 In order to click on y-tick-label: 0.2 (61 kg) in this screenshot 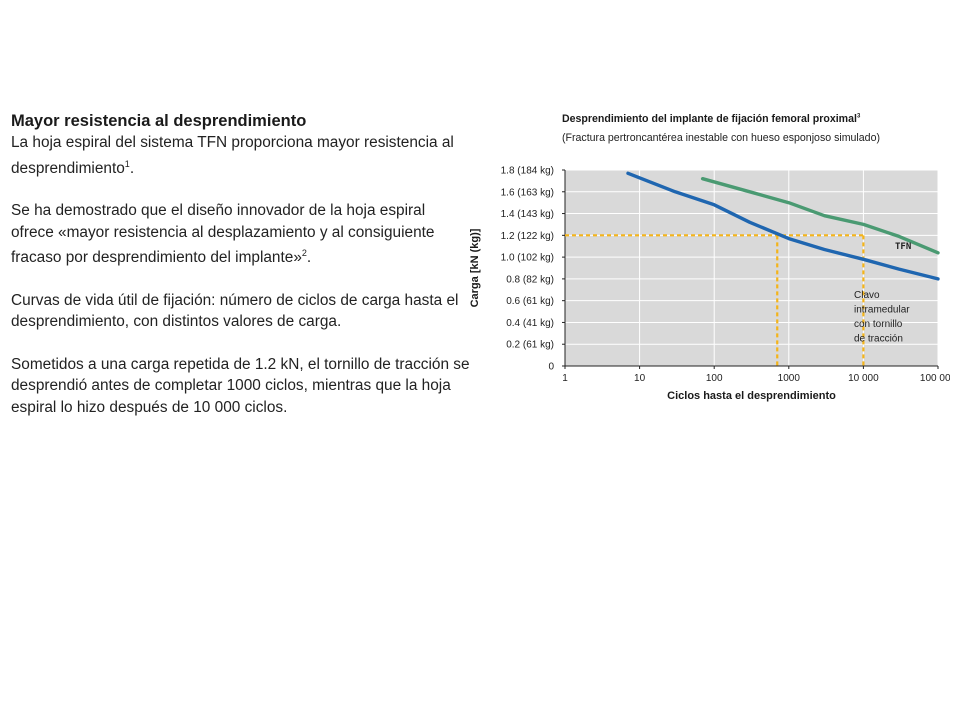, I will do `click(530, 345)`.